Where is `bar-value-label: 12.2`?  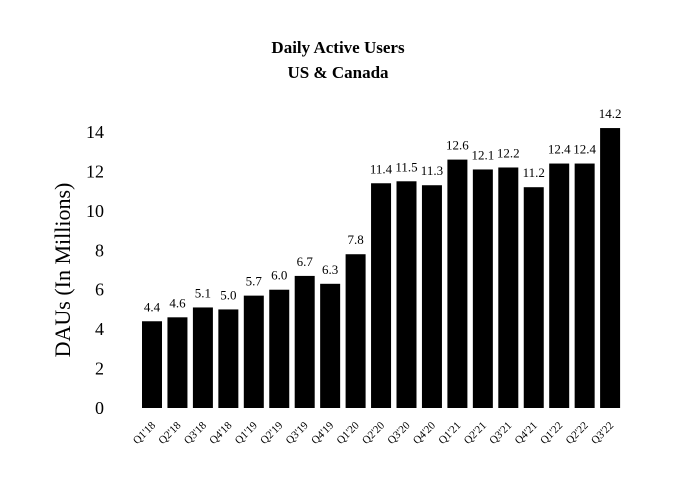 bar-value-label: 12.2 is located at coordinates (508, 152).